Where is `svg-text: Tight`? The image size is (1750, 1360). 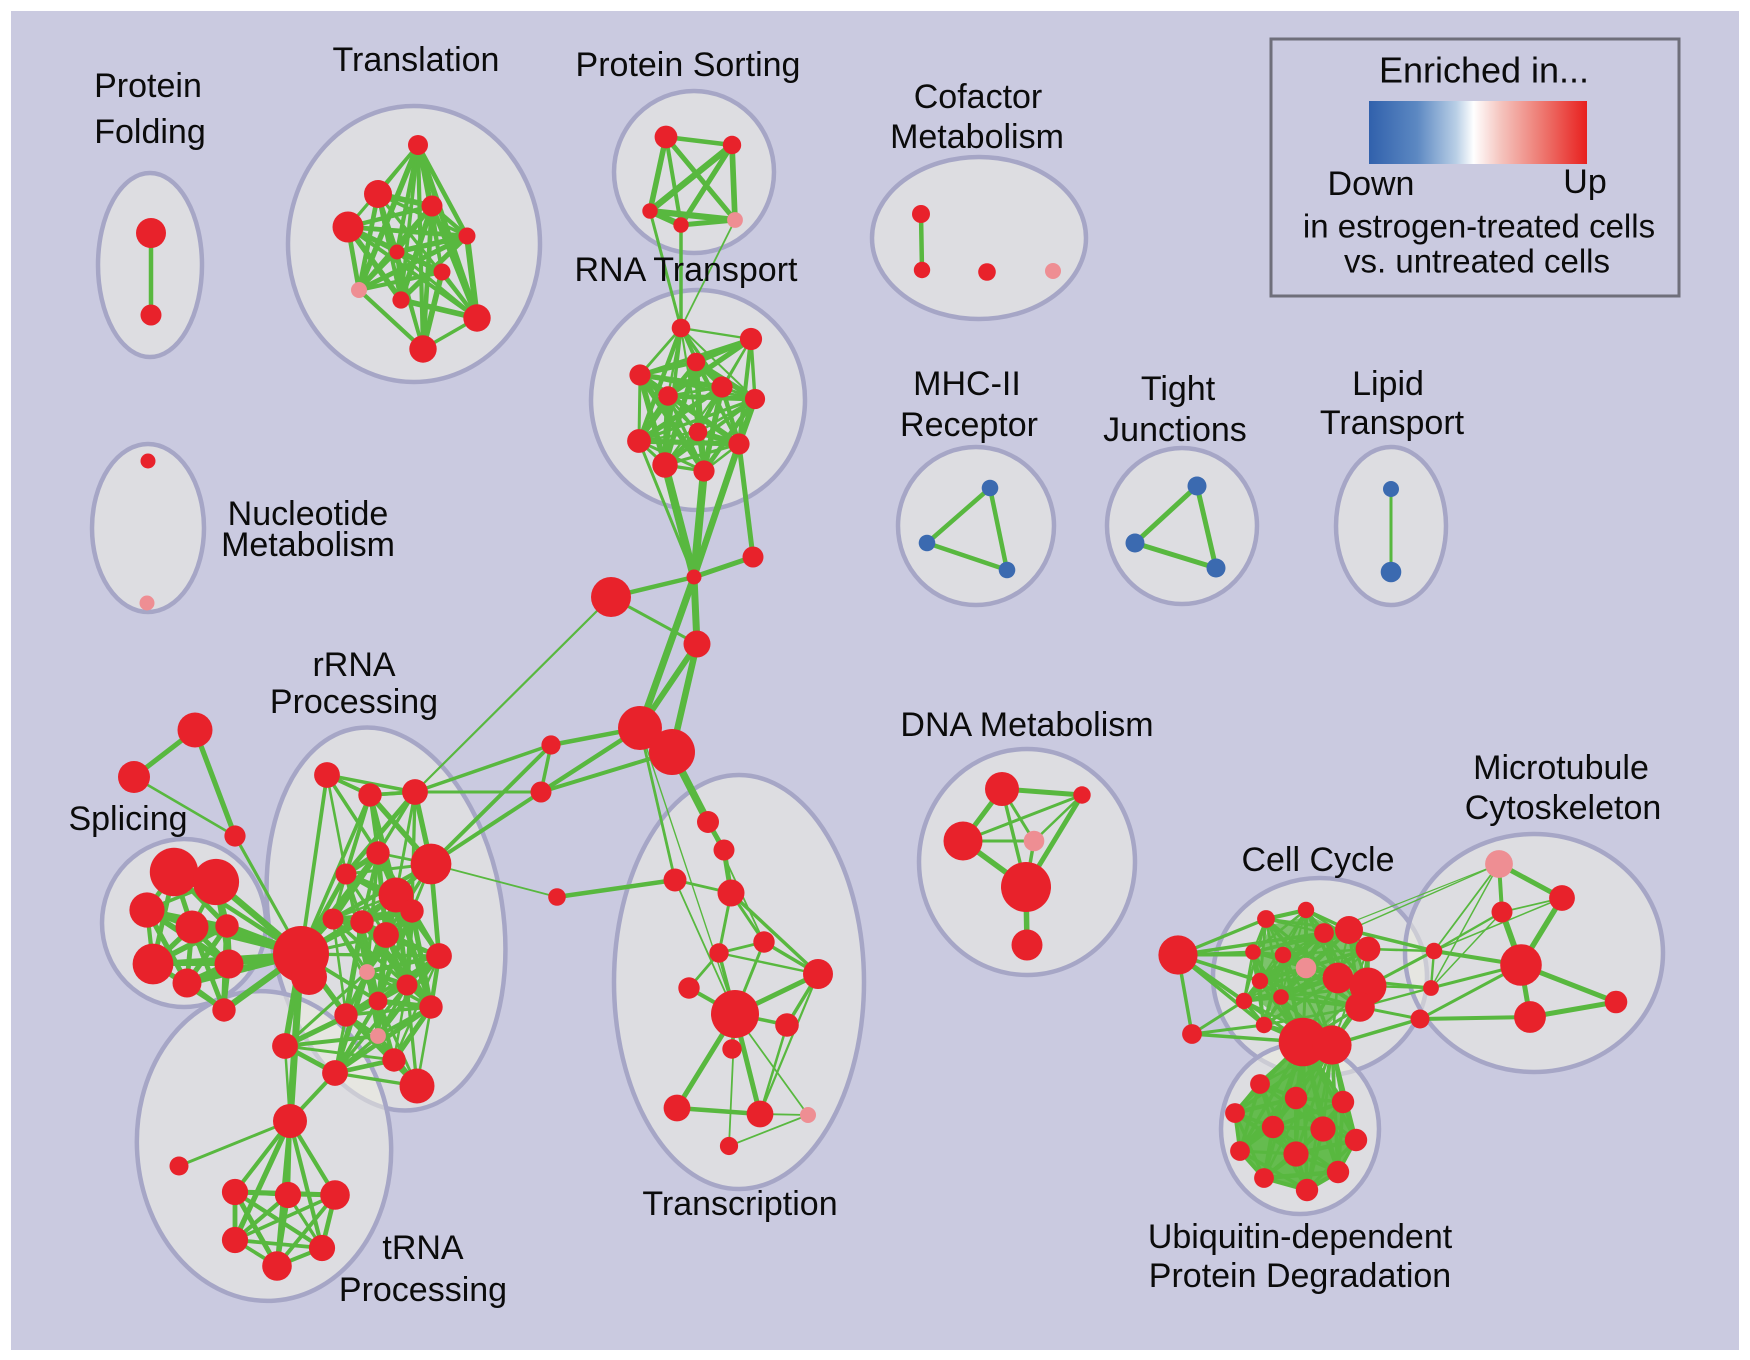 svg-text: Tight is located at coordinates (1178, 389).